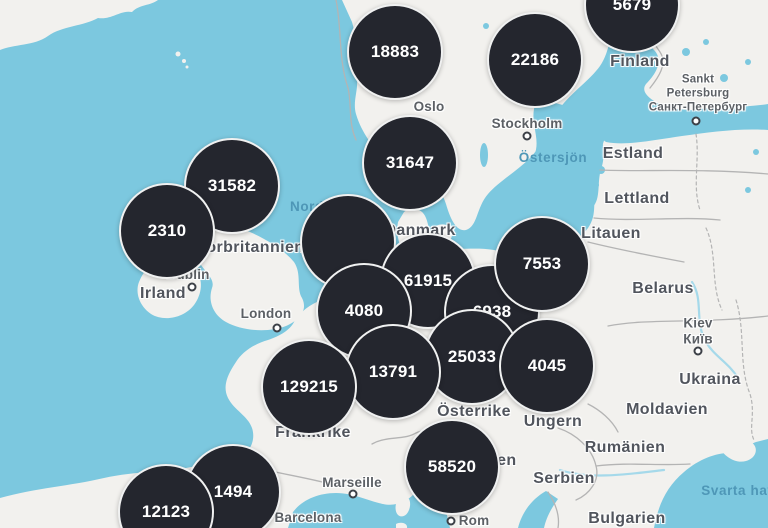 This screenshot has width=768, height=528. I want to click on gulf-of-finland, so click(682, 124).